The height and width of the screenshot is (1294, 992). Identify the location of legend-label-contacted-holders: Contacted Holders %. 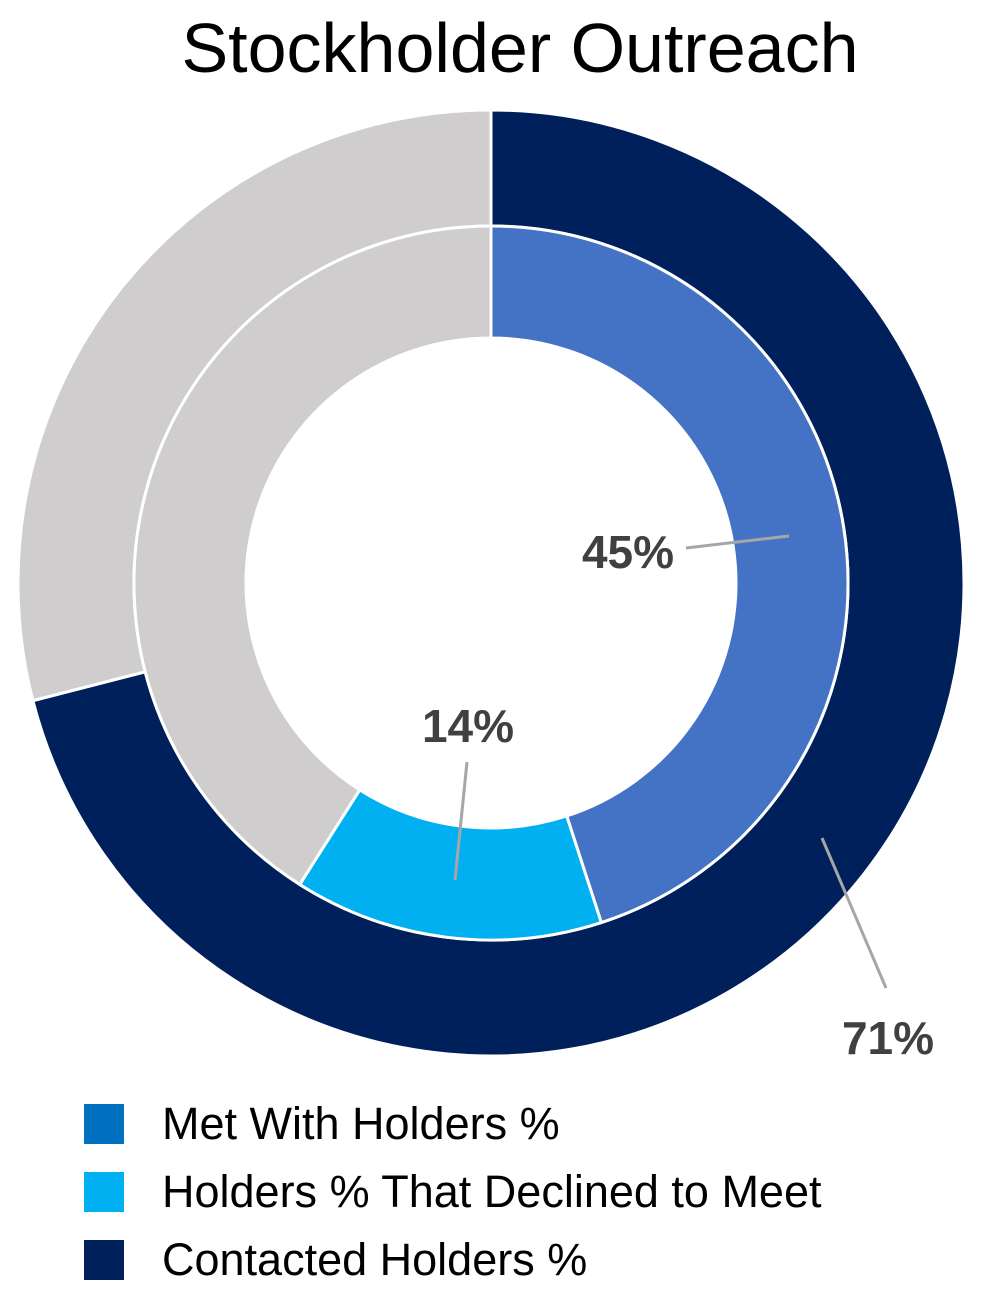
(375, 1259).